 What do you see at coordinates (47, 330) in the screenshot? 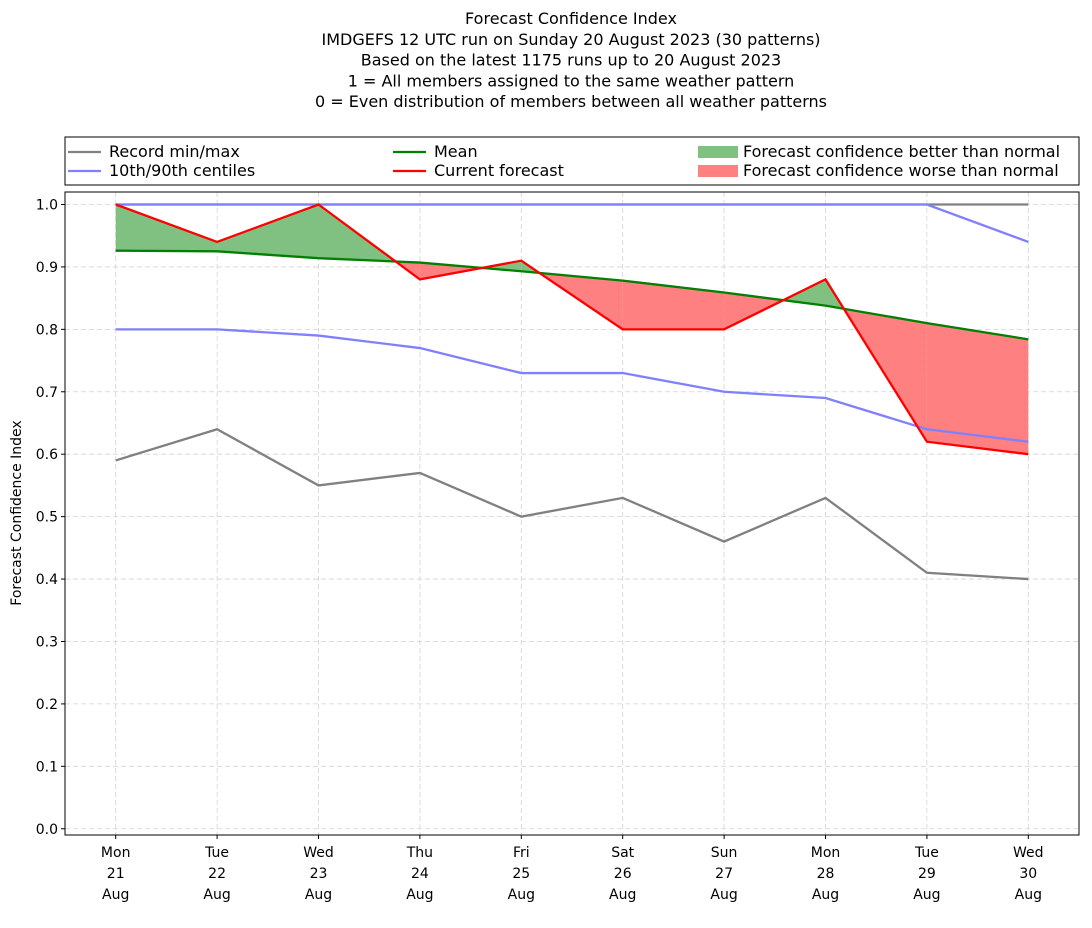
I see `y-tick-label: 0.8` at bounding box center [47, 330].